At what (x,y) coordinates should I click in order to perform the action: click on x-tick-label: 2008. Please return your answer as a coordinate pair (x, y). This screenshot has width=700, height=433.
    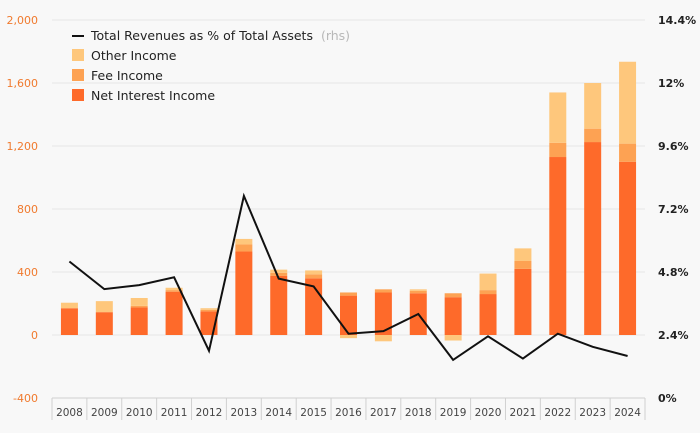
    Looking at the image, I should click on (69, 413).